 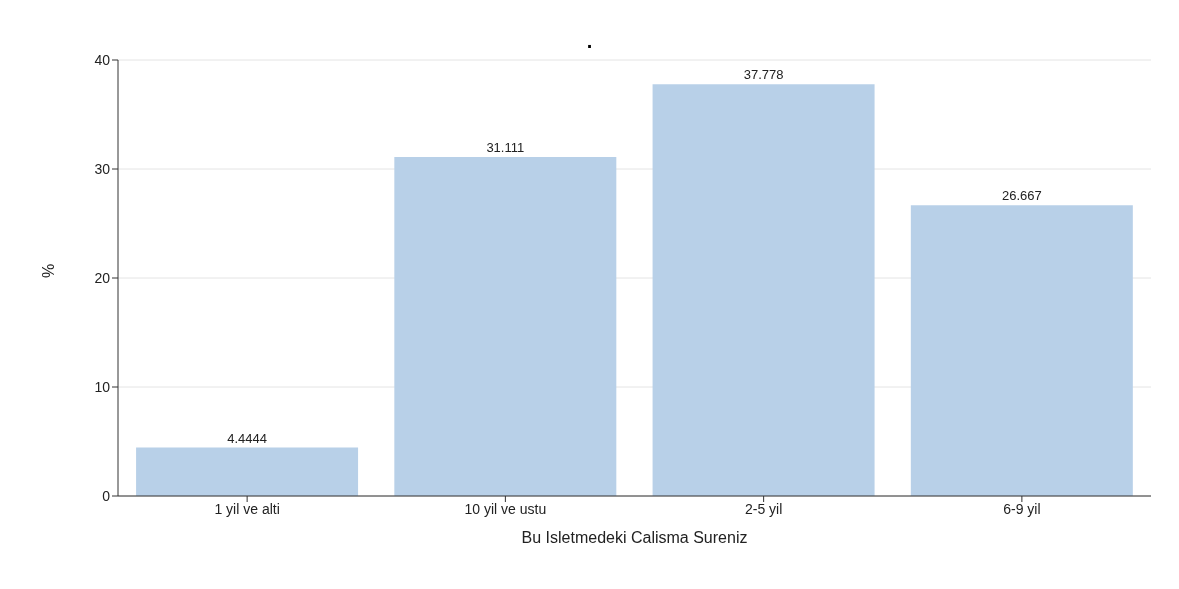 I want to click on y-tick-label: 0, so click(x=106, y=495).